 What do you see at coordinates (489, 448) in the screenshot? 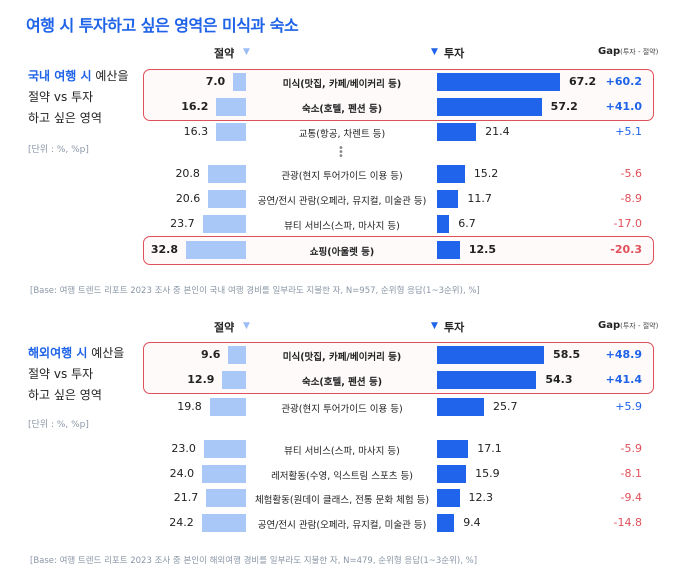
I see `invest-value: 17.1` at bounding box center [489, 448].